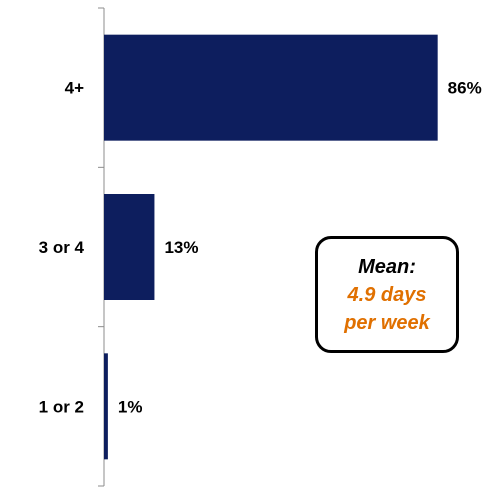 This screenshot has width=500, height=491. I want to click on mean-value-line1: 4.9 days, so click(387, 294).